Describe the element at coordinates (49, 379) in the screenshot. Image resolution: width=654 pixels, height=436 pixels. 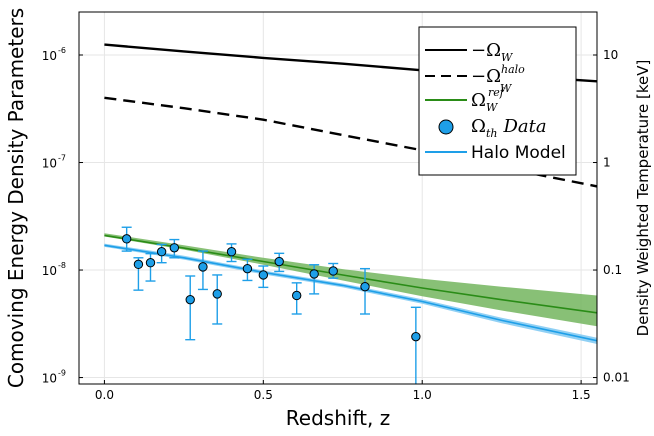
I see `y-tick-label-3: 10` at that location.